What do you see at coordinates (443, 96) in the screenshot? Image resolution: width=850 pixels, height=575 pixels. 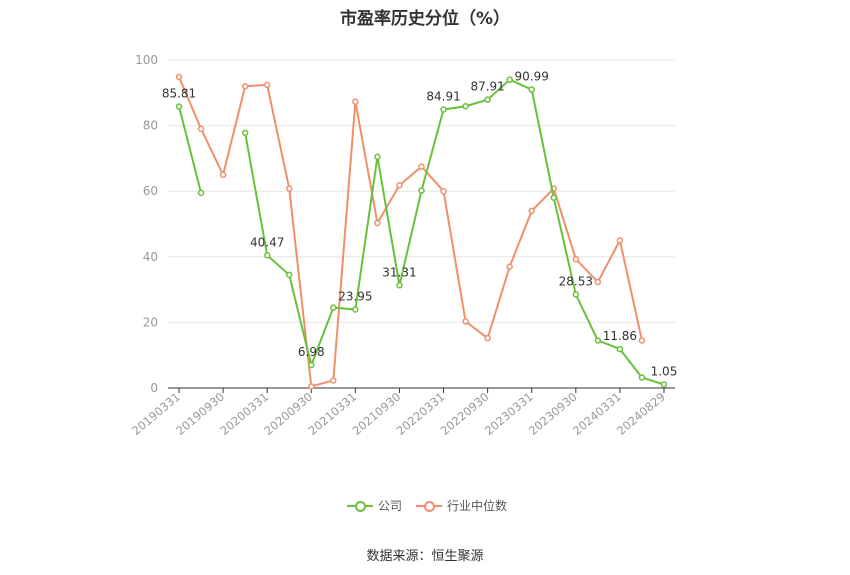 I see `data-label: 84.91` at bounding box center [443, 96].